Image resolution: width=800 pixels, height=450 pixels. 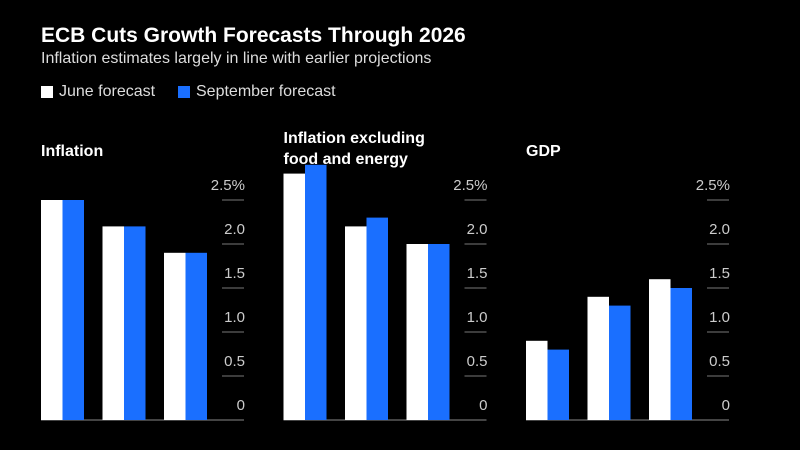 I want to click on panel-title: Inflation, so click(x=72, y=151).